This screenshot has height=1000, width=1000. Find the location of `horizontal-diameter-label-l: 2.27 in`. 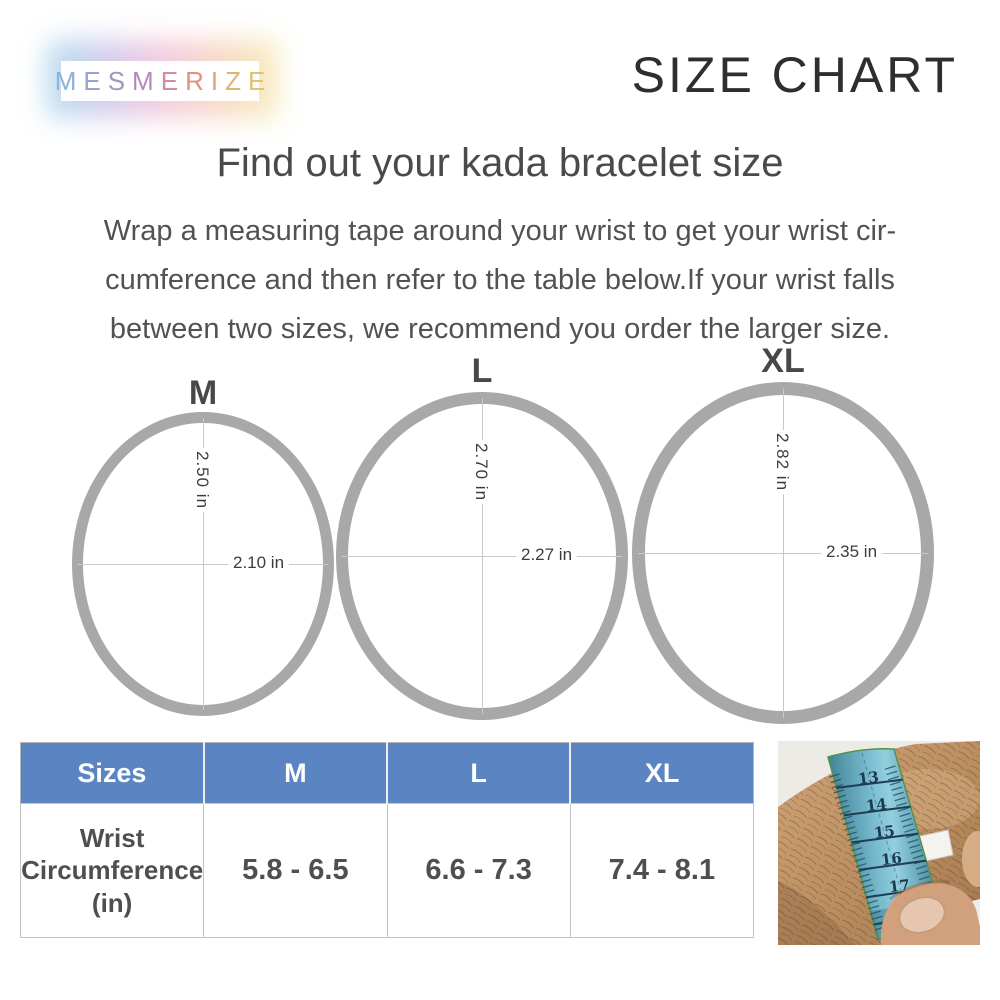

horizontal-diameter-label-l: 2.27 in is located at coordinates (547, 555).